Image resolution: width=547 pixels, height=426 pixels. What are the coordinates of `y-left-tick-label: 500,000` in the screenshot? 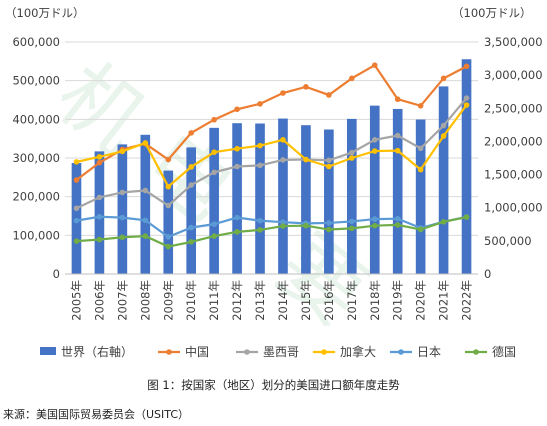 It's located at (36, 81).